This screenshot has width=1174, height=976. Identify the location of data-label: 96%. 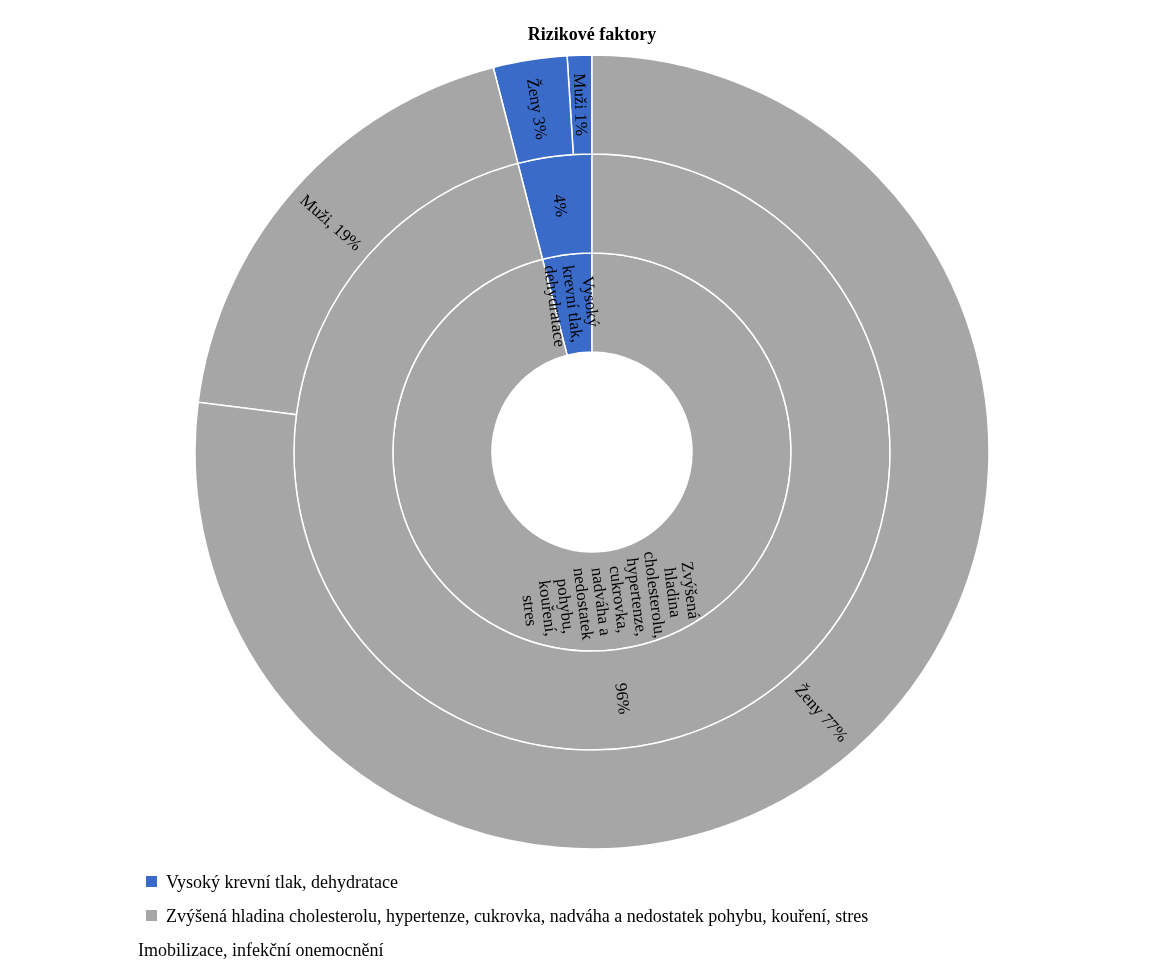
(623, 698).